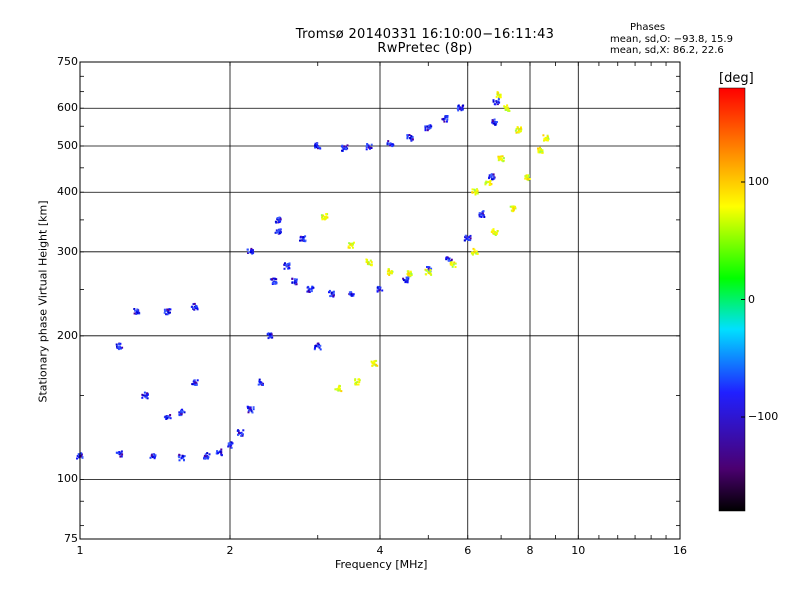  Describe the element at coordinates (80, 550) in the screenshot. I see `x-tick-label: 1` at that location.